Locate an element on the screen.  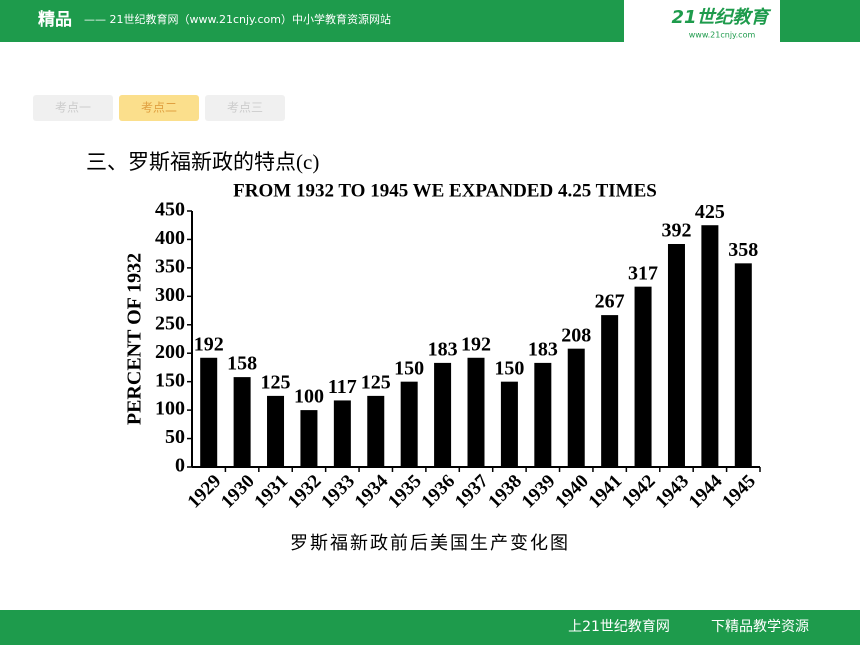
header-subtitle: —— 21世纪教育网（www.21cnjy.com）中小学教育资源网站 is located at coordinates (237, 19).